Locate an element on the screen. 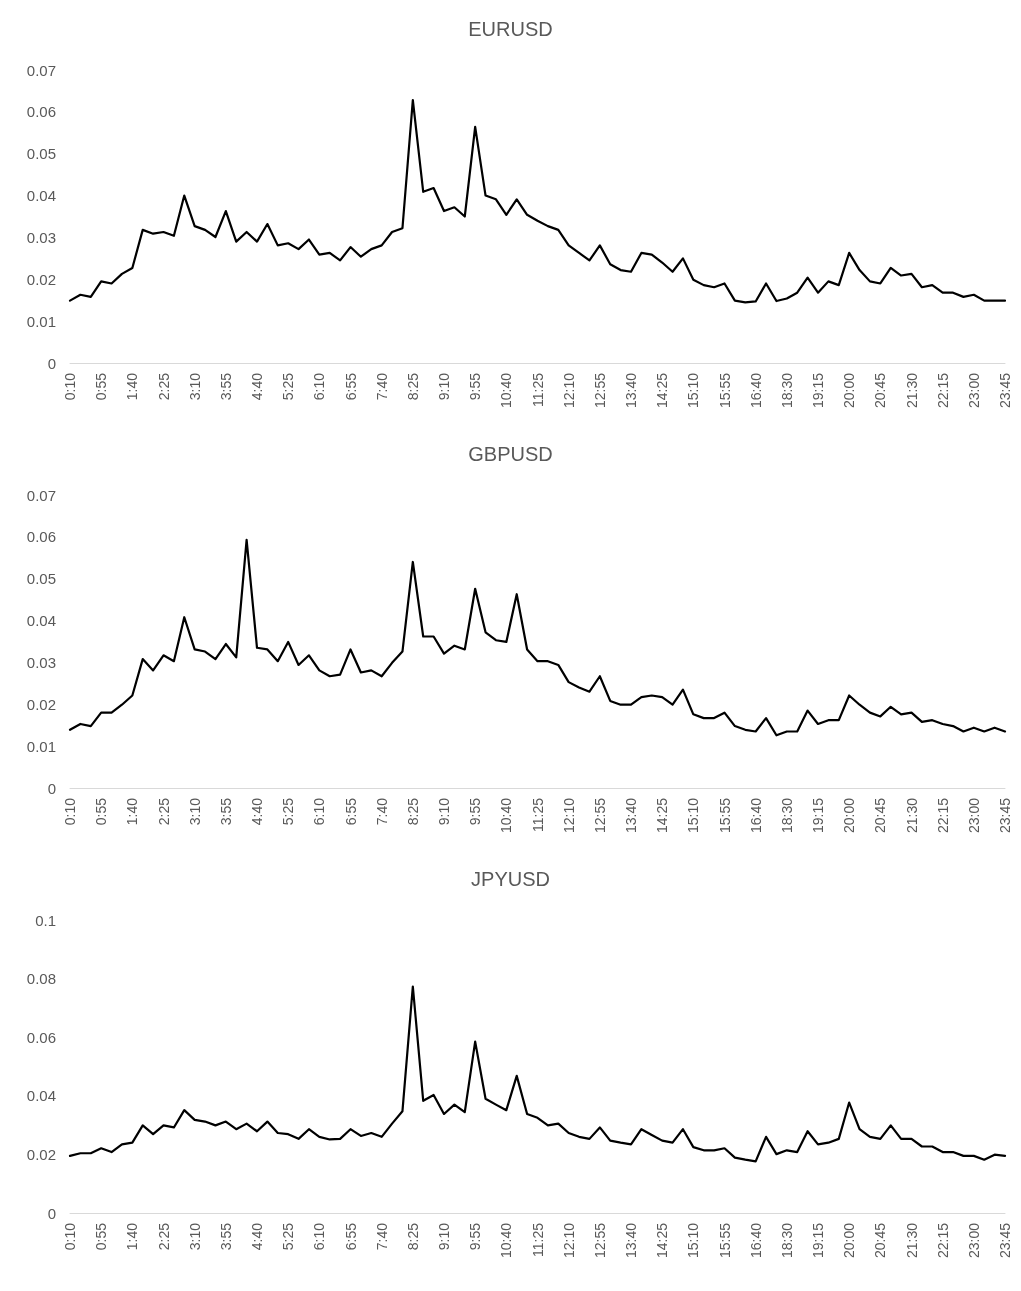 This screenshot has width=1021, height=1291. x-tick-label: 12:55 is located at coordinates (599, 815).